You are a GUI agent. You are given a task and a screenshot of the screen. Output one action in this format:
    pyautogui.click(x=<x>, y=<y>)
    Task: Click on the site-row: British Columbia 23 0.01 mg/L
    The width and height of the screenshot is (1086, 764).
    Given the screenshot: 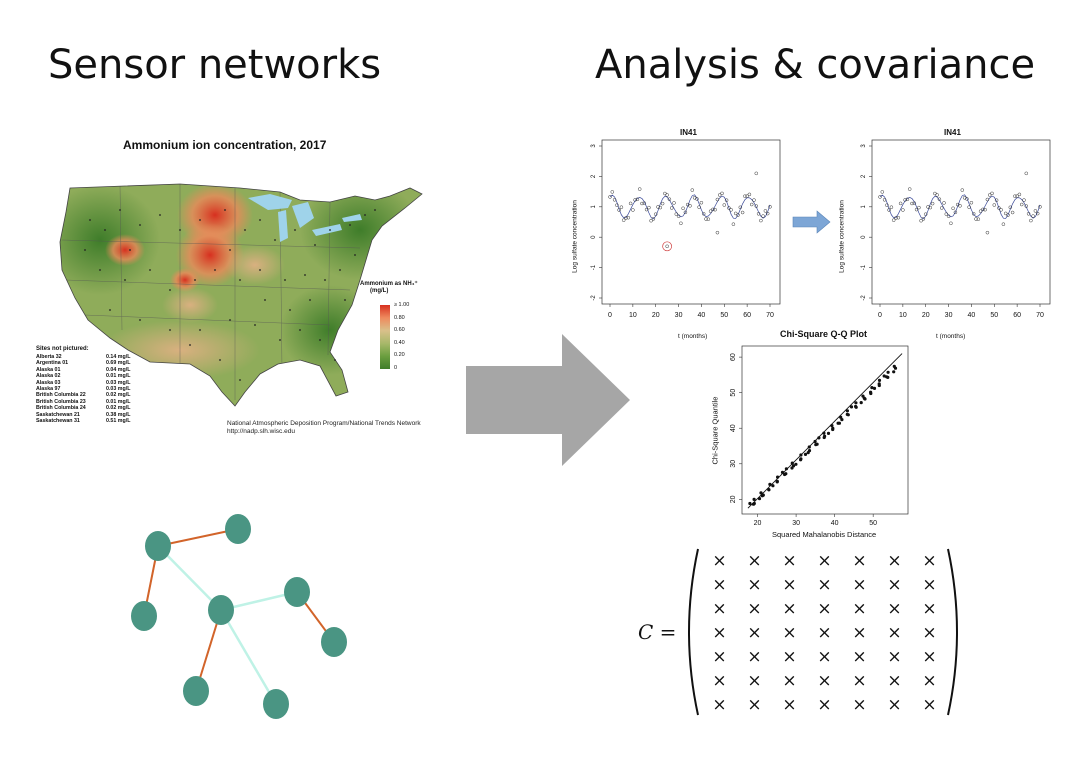 What is the action you would take?
    pyautogui.click(x=106, y=402)
    